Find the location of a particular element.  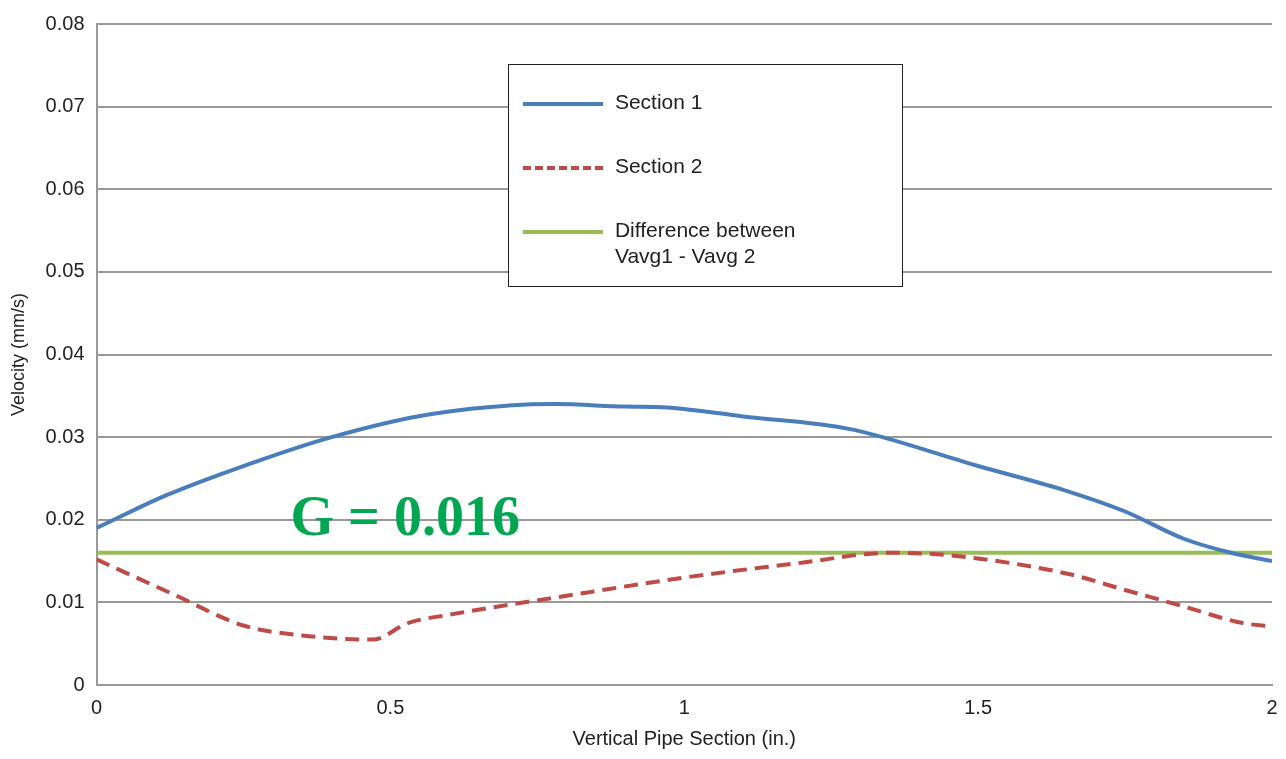

legend-label: Difference between Vavg1 - Vavg 2 is located at coordinates (705, 243).